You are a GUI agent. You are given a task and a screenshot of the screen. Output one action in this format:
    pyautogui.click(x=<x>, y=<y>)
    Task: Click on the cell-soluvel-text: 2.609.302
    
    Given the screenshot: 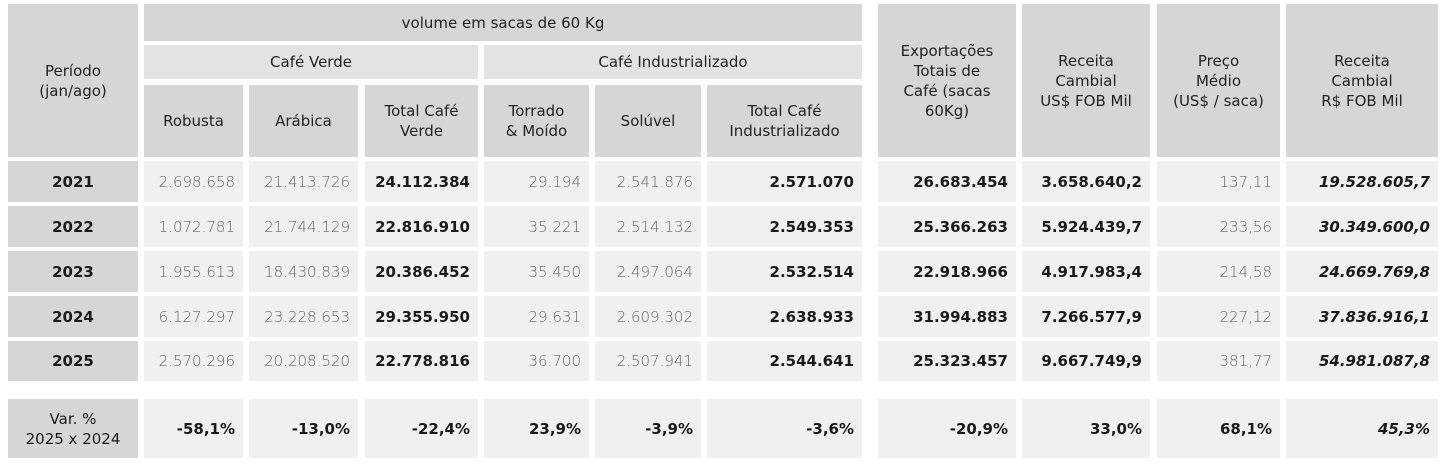 What is the action you would take?
    pyautogui.click(x=654, y=316)
    